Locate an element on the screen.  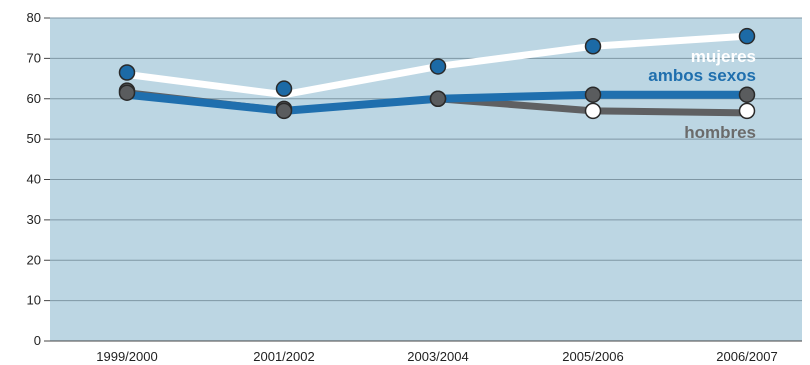
data-point-mujeres-2005-2006 is located at coordinates (593, 46).